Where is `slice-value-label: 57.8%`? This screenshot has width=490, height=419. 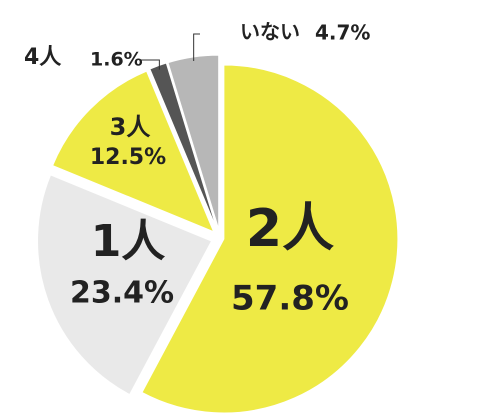 slice-value-label: 57.8% is located at coordinates (290, 299).